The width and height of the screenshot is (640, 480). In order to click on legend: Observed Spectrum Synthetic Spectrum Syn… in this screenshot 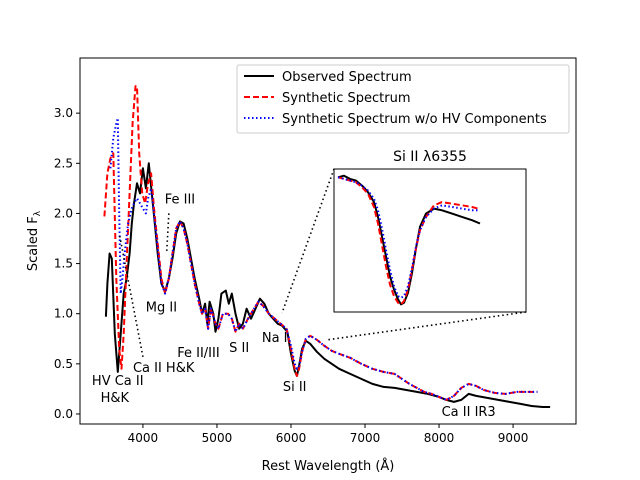, I will do `click(403, 99)`.